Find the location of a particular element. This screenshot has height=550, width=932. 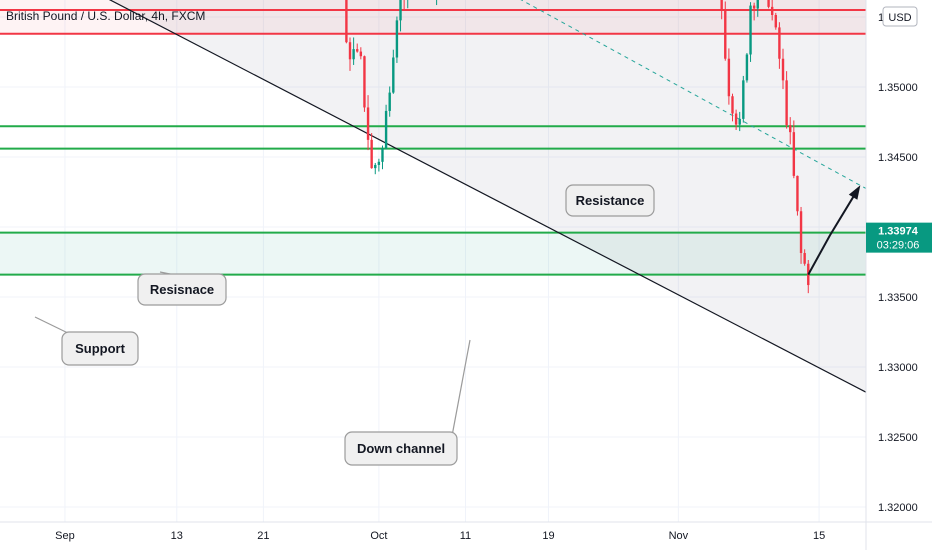

projection-arrow-head is located at coordinates (854, 192).